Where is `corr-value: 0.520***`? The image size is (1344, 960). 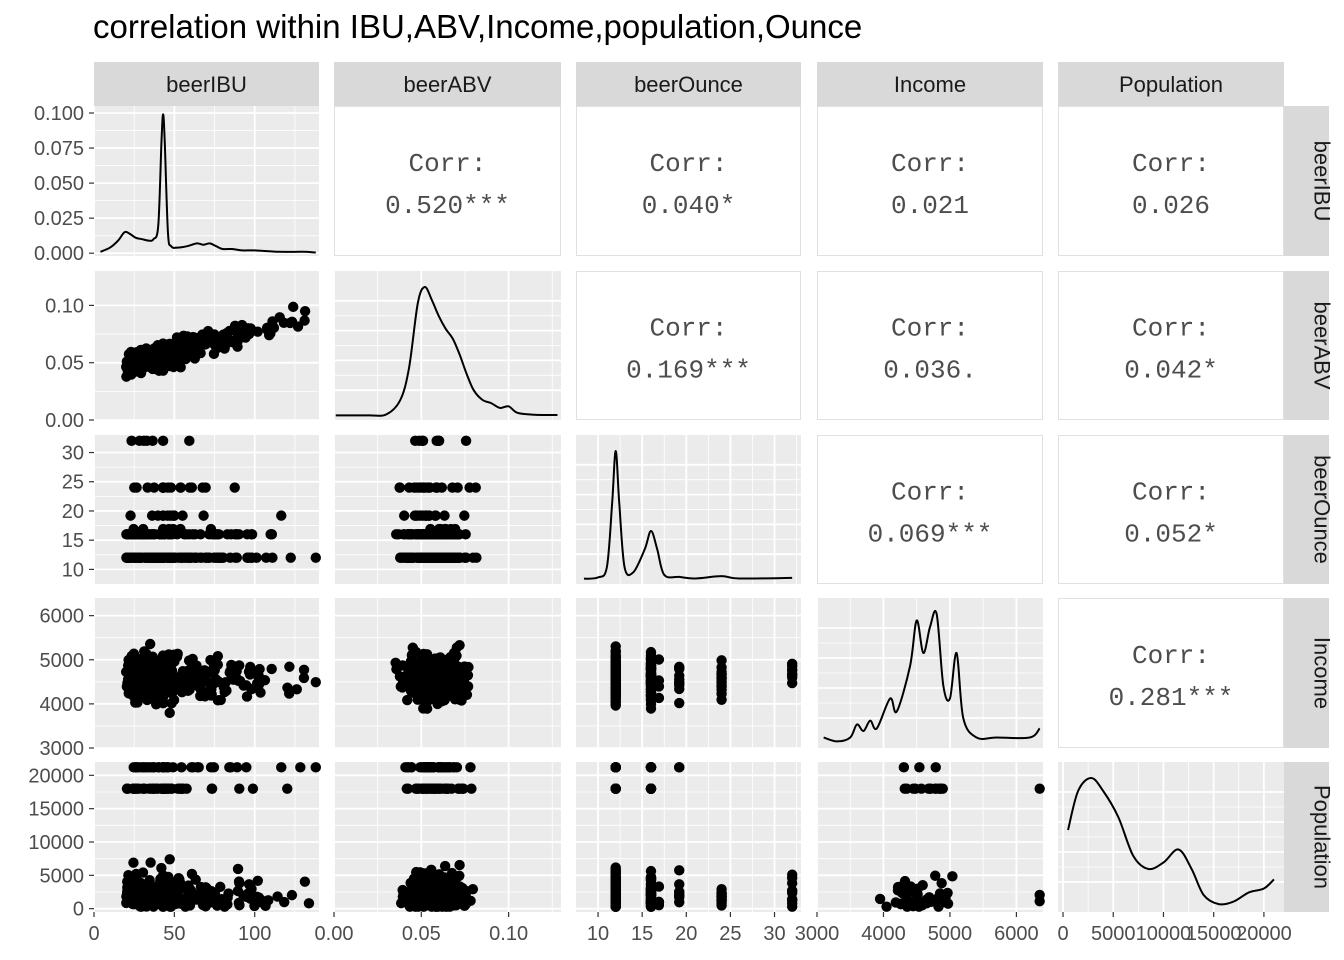 corr-value: 0.520*** is located at coordinates (447, 206).